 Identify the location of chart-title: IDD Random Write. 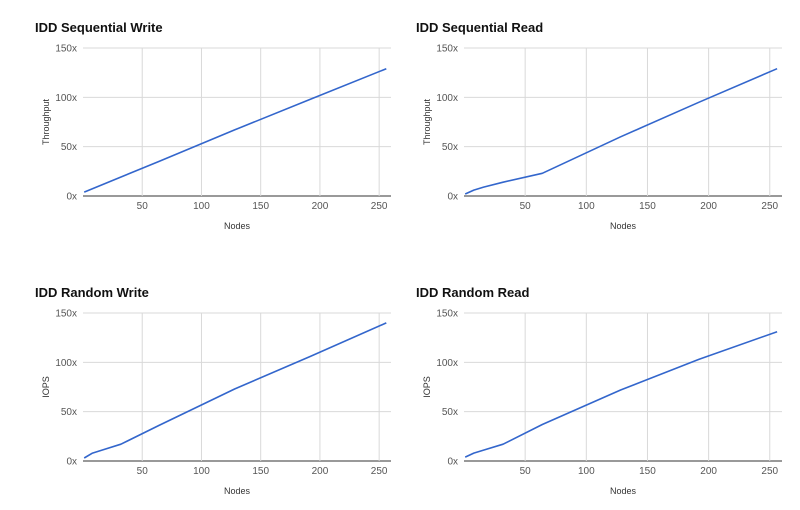
(92, 292).